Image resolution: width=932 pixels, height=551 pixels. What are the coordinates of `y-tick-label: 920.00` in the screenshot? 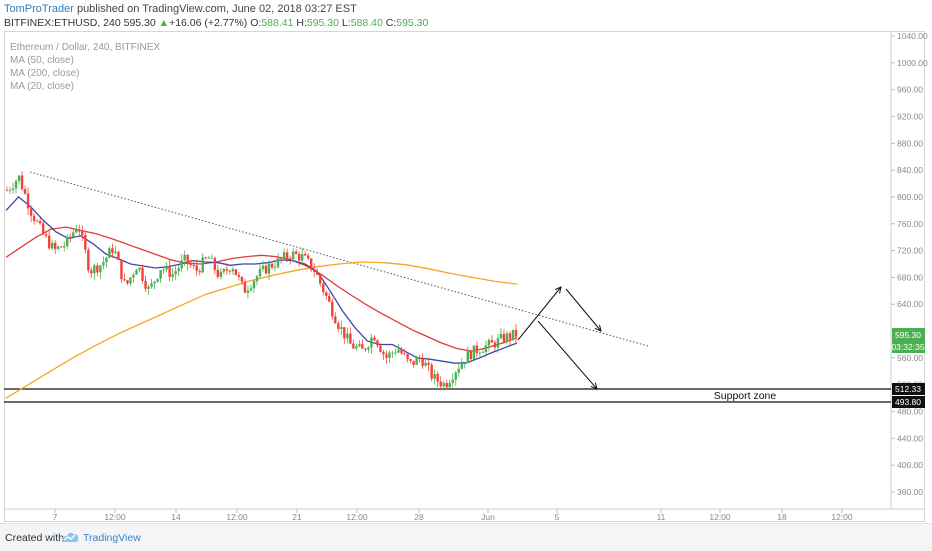 It's located at (910, 116).